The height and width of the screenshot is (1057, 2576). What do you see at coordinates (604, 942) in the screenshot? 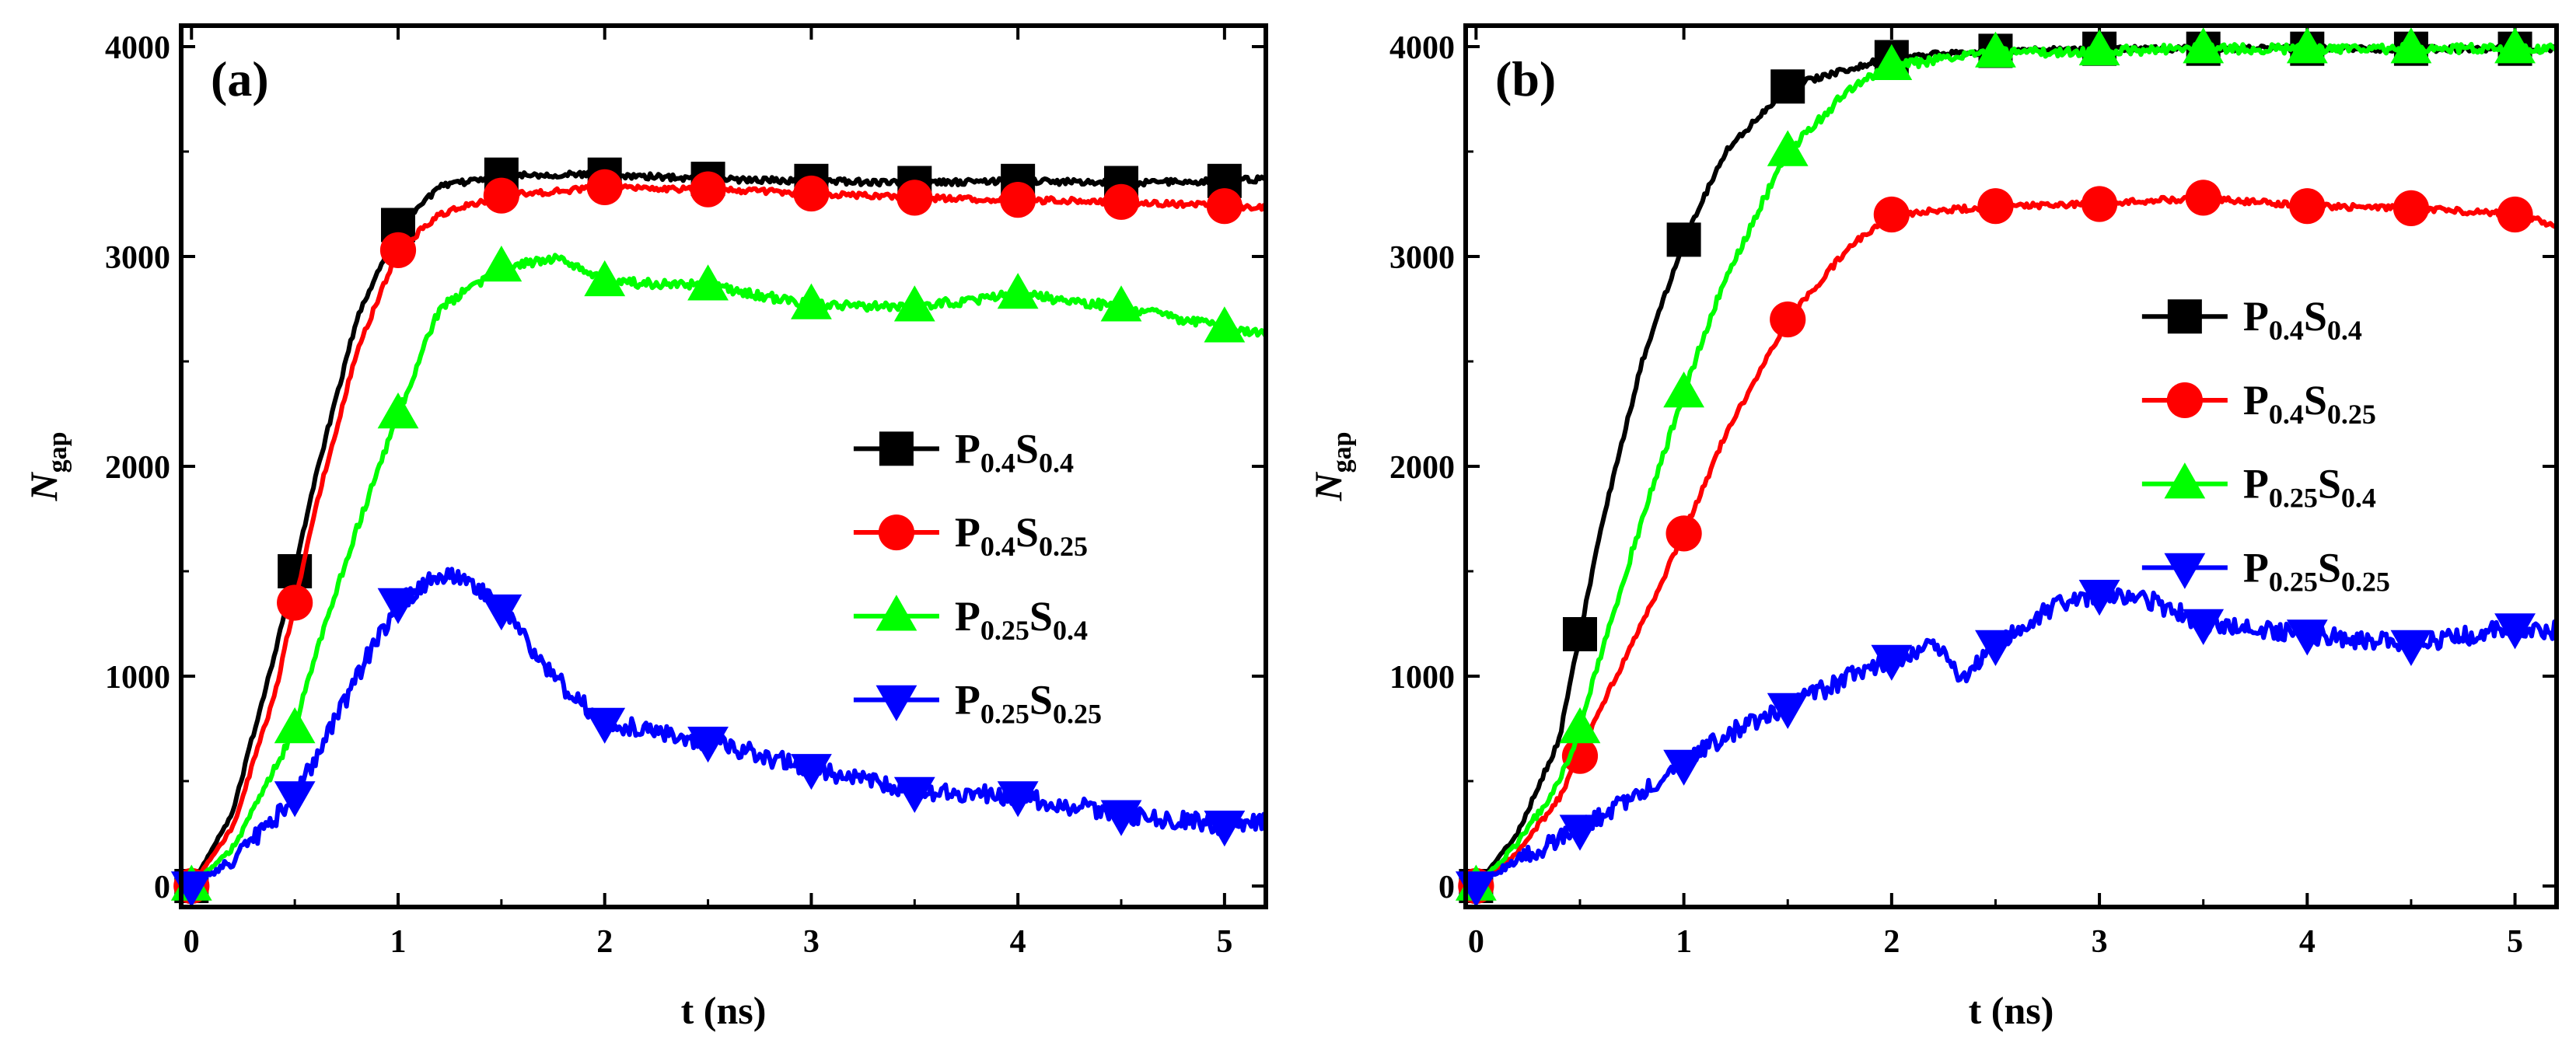
I see `x-tick-label: 2` at bounding box center [604, 942].